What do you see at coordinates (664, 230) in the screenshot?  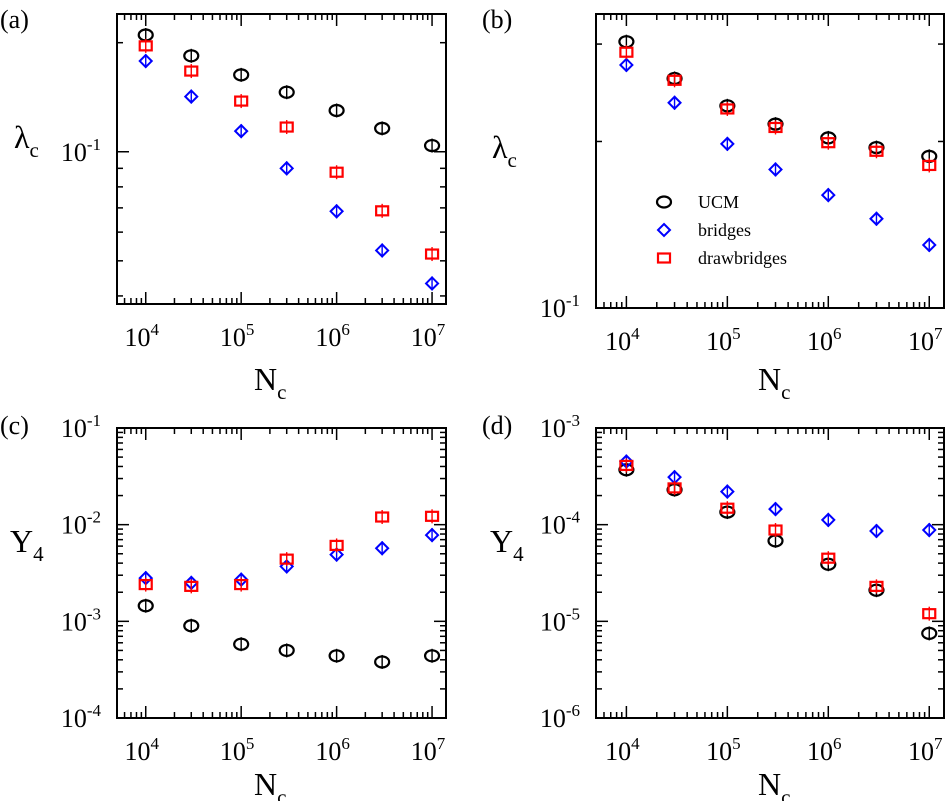 I see `legend-marker-diamond` at bounding box center [664, 230].